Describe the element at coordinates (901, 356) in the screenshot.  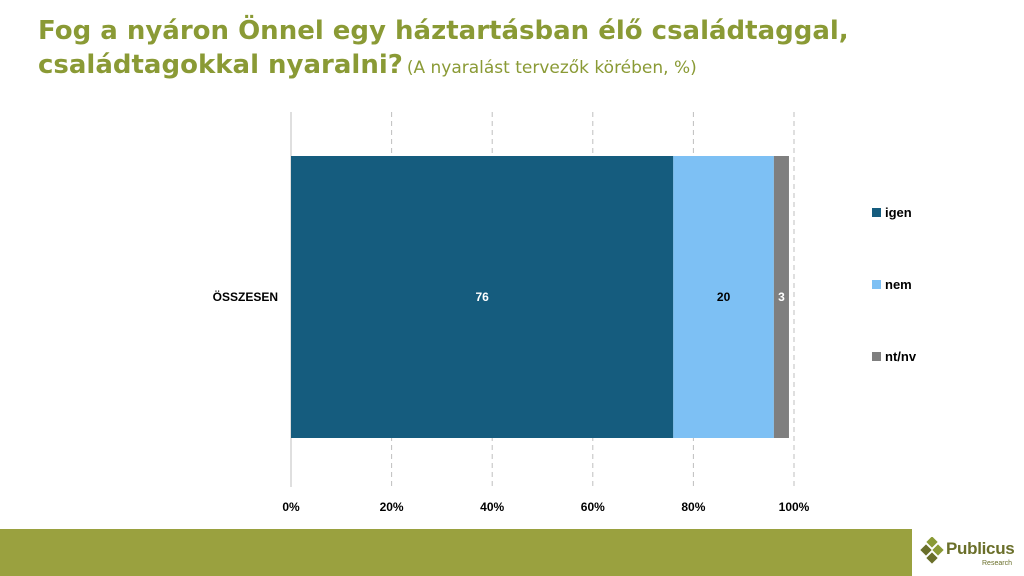
I see `legend-label: nt/nv` at that location.